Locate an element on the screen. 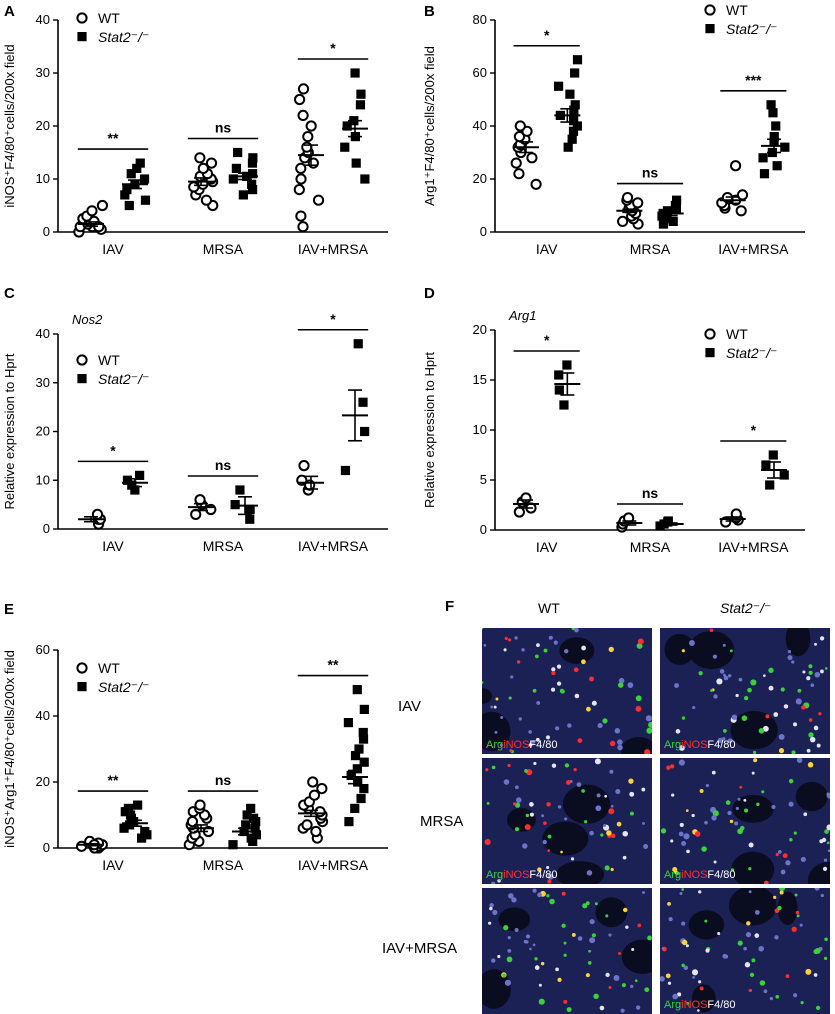  y-tick-label: 15 is located at coordinates (480, 379).